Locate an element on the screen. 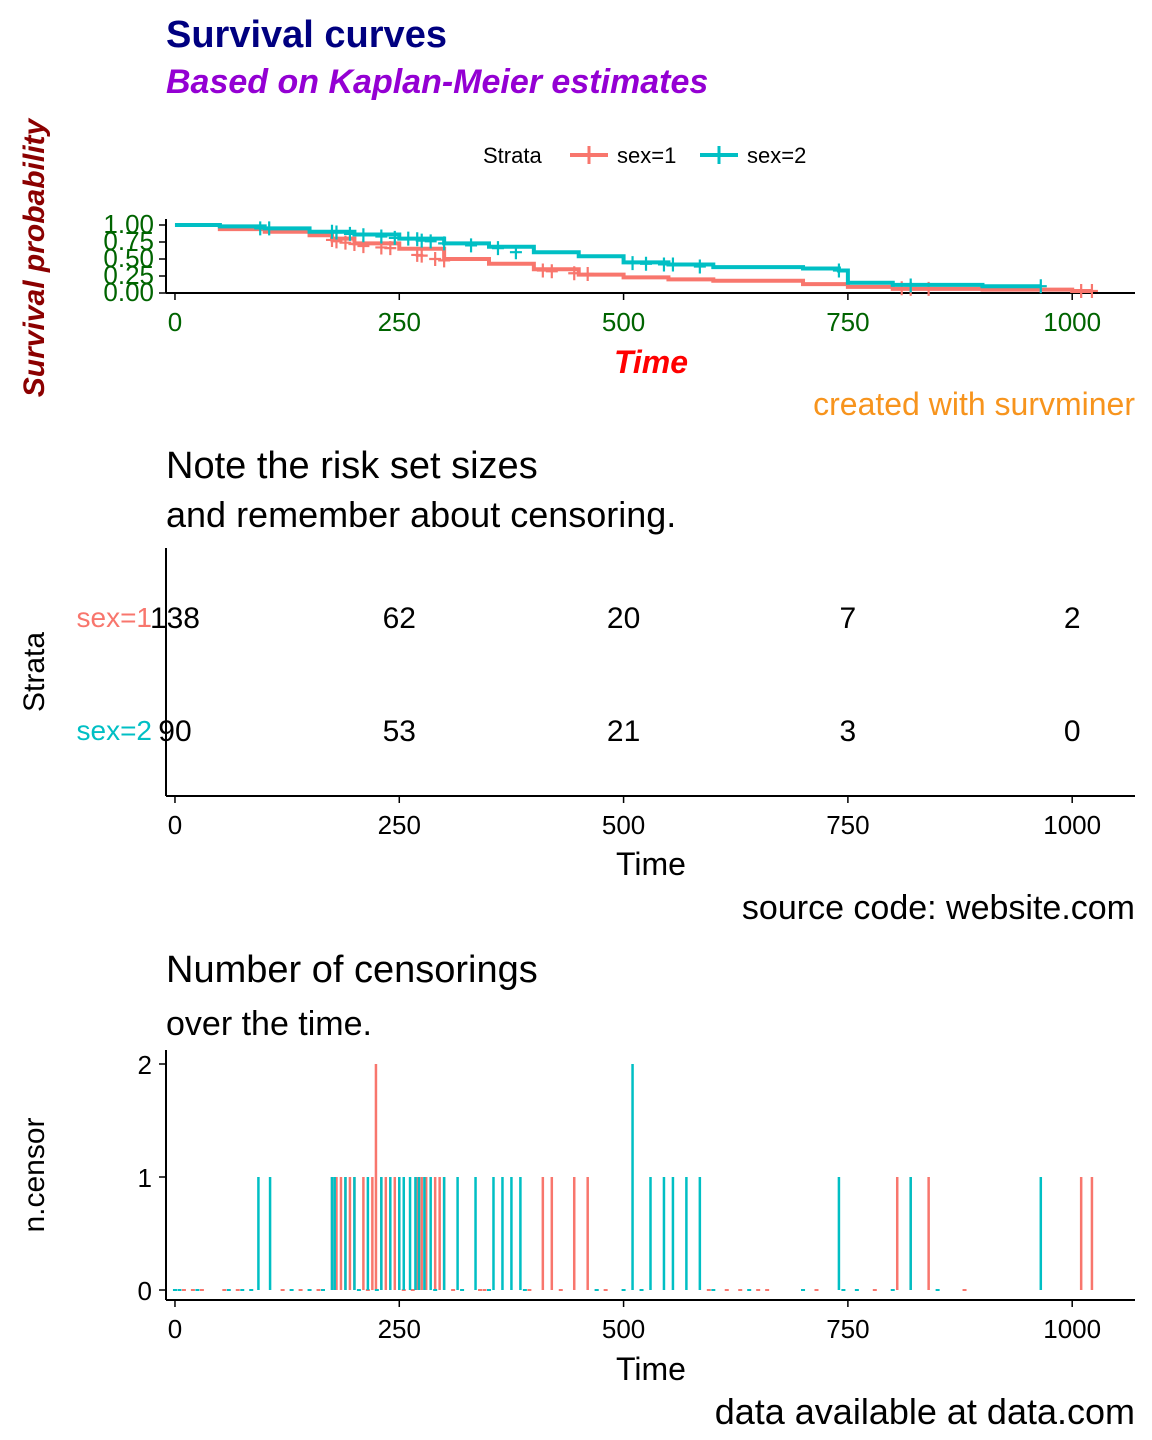  risk-table-title: Note the risk set sizes is located at coordinates (352, 466).